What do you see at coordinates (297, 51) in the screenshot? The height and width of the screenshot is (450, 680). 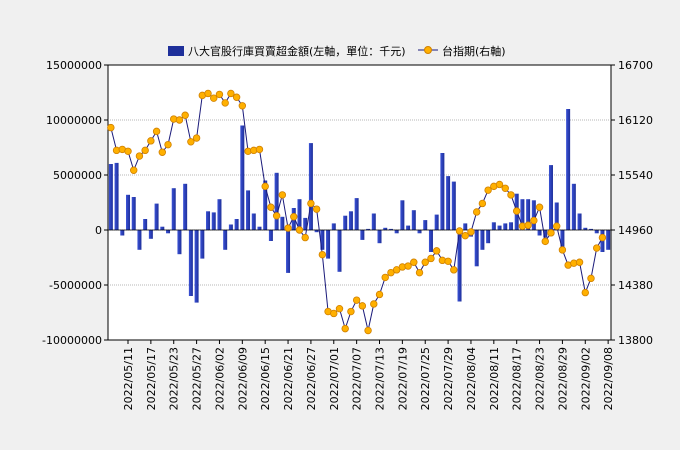 I see `legend-bar-label: 八大官股行庫買賣超金額(左軸，單位：千元)` at bounding box center [297, 51].